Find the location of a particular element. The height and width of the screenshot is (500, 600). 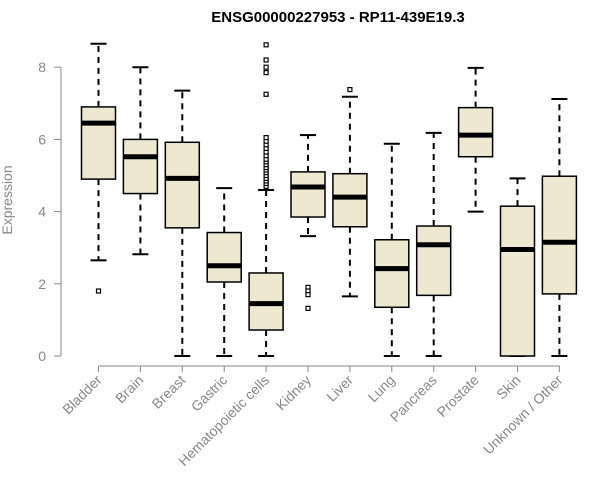

y-tick-label: 8 is located at coordinates (42, 67).